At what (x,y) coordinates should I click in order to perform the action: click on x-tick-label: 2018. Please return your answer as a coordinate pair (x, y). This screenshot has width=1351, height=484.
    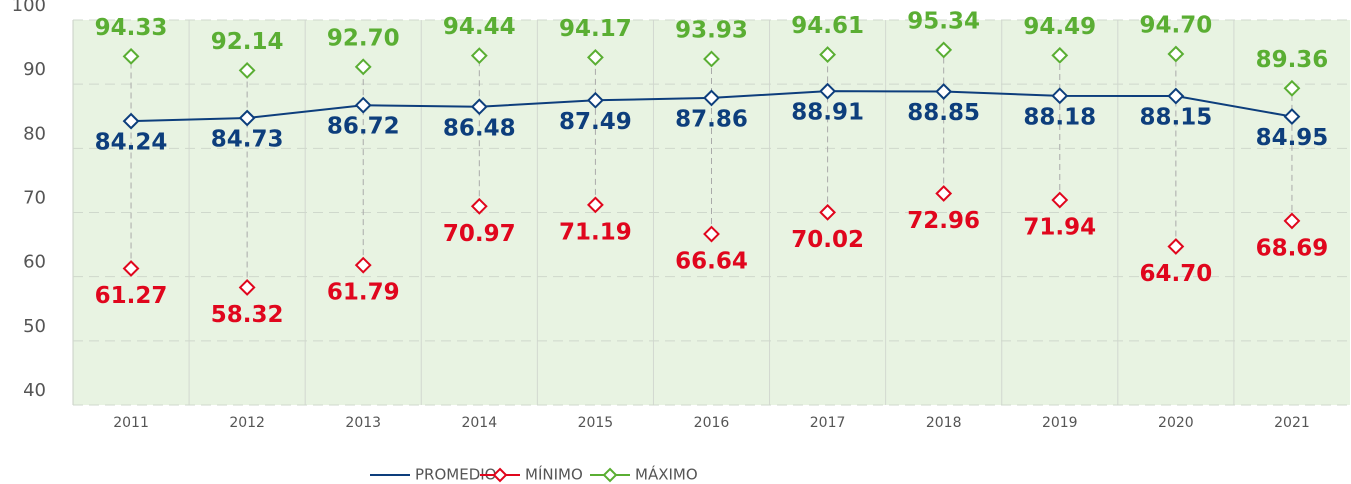
    Looking at the image, I should click on (944, 423).